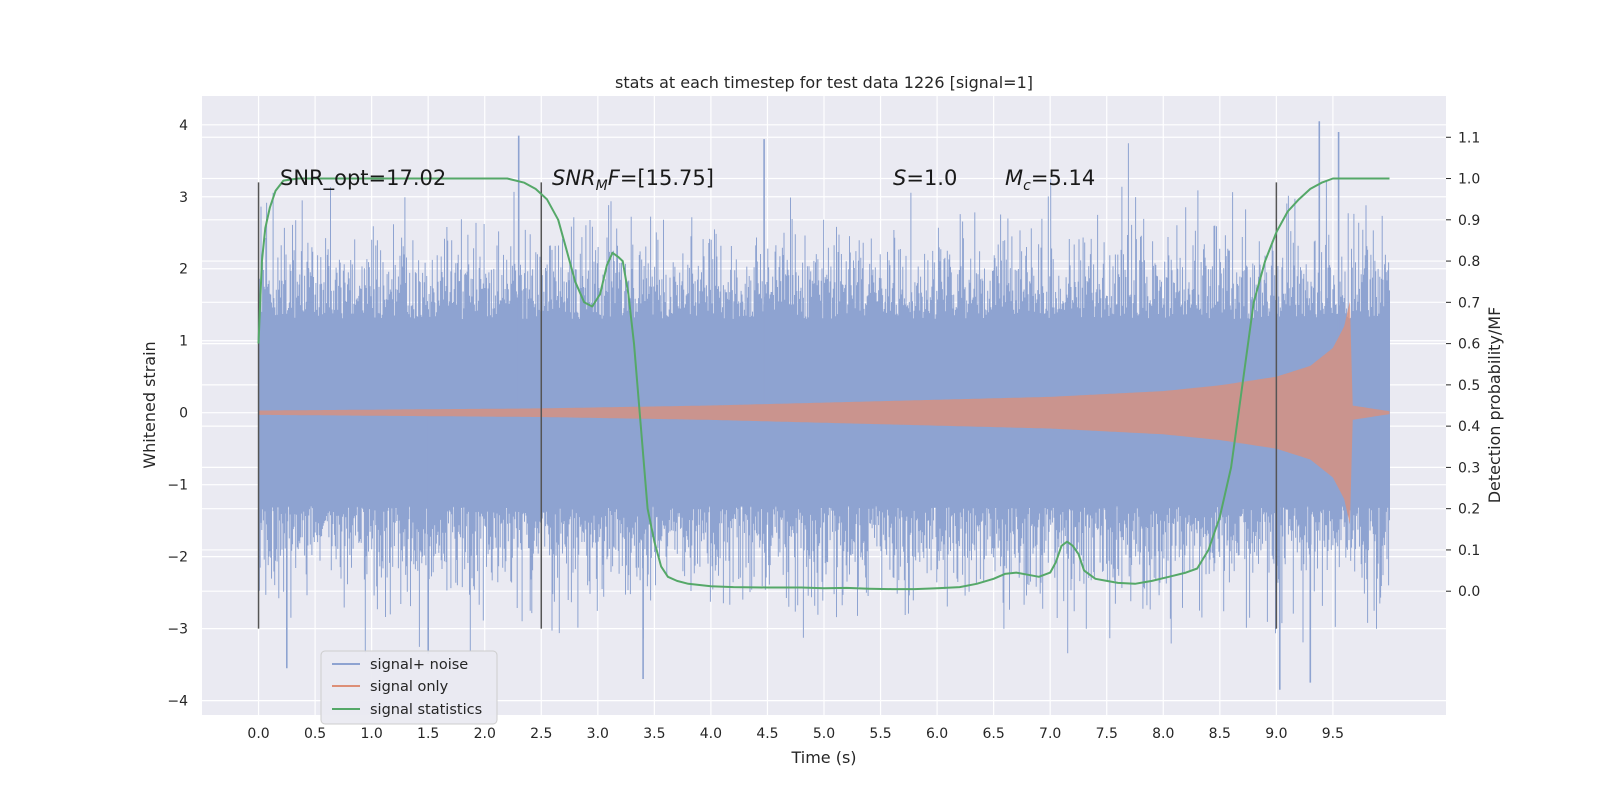 The height and width of the screenshot is (800, 1600). What do you see at coordinates (183, 342) in the screenshot?
I see `y-tick-label: 1` at bounding box center [183, 342].